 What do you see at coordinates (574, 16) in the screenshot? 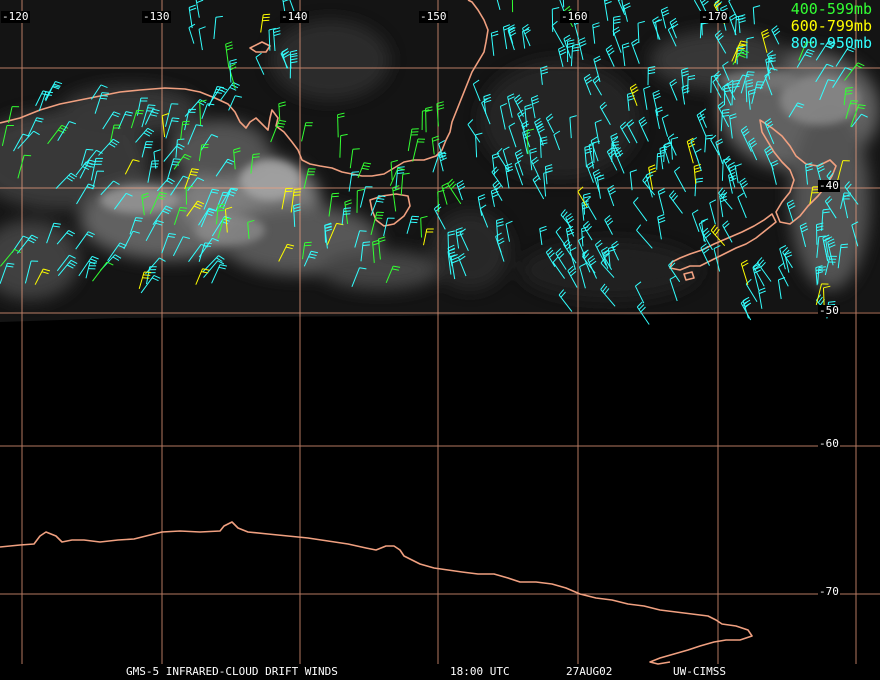
I see `lon-label-160: -160` at bounding box center [574, 16].